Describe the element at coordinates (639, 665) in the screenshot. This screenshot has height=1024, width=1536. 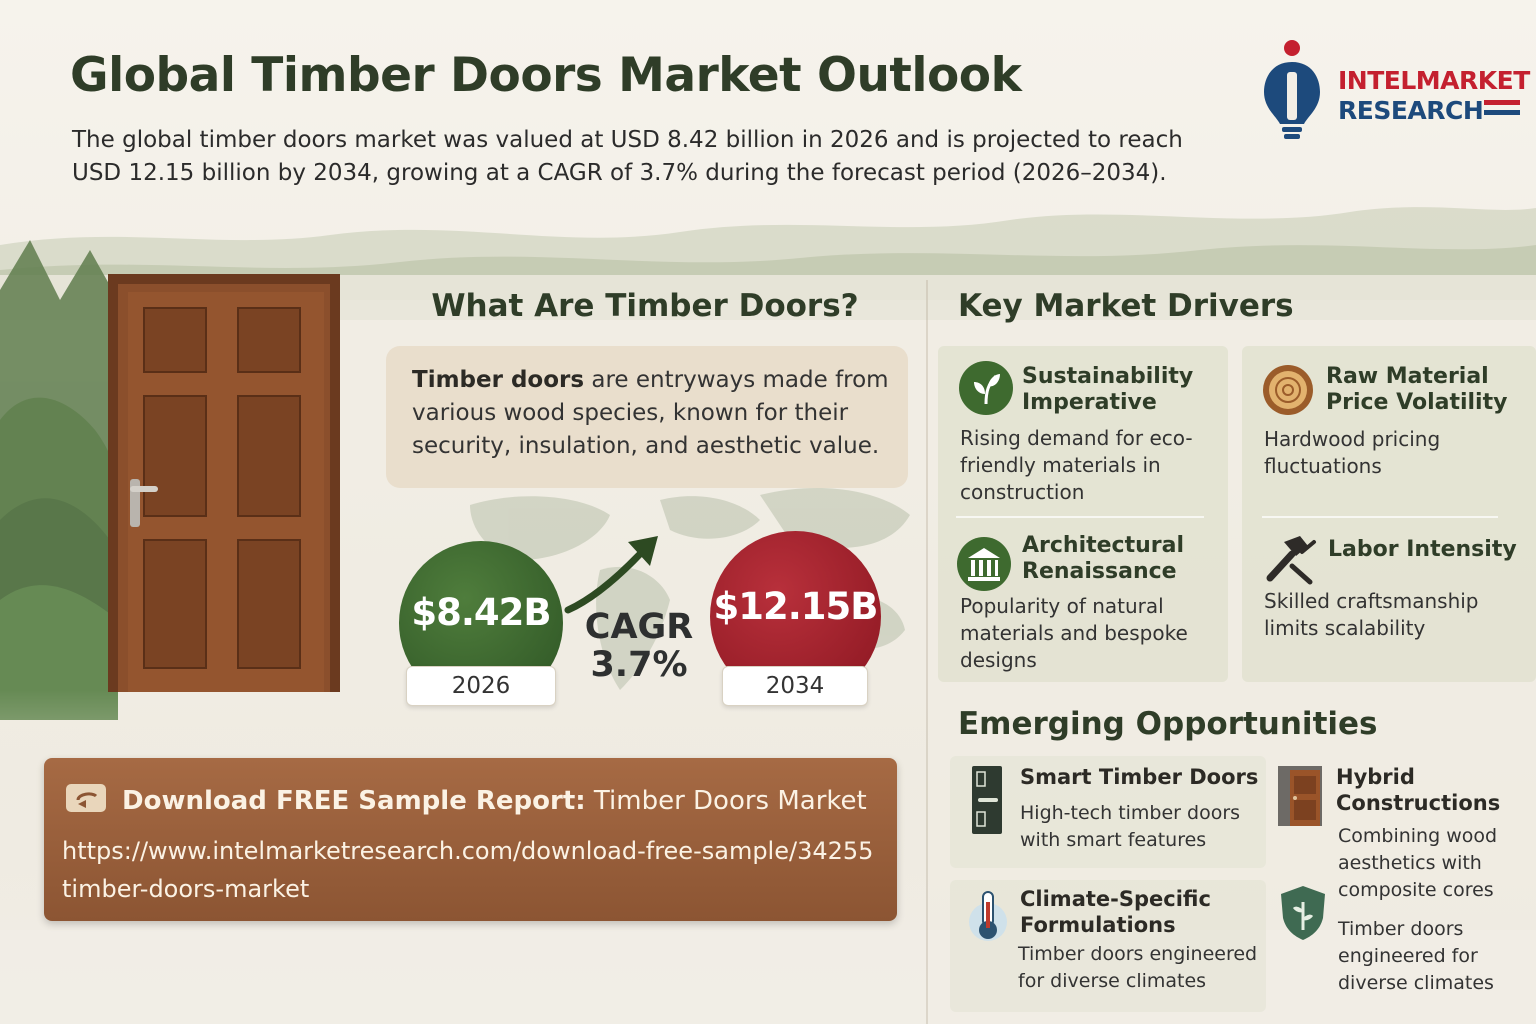
I see `cagr-value: 3.7%` at that location.